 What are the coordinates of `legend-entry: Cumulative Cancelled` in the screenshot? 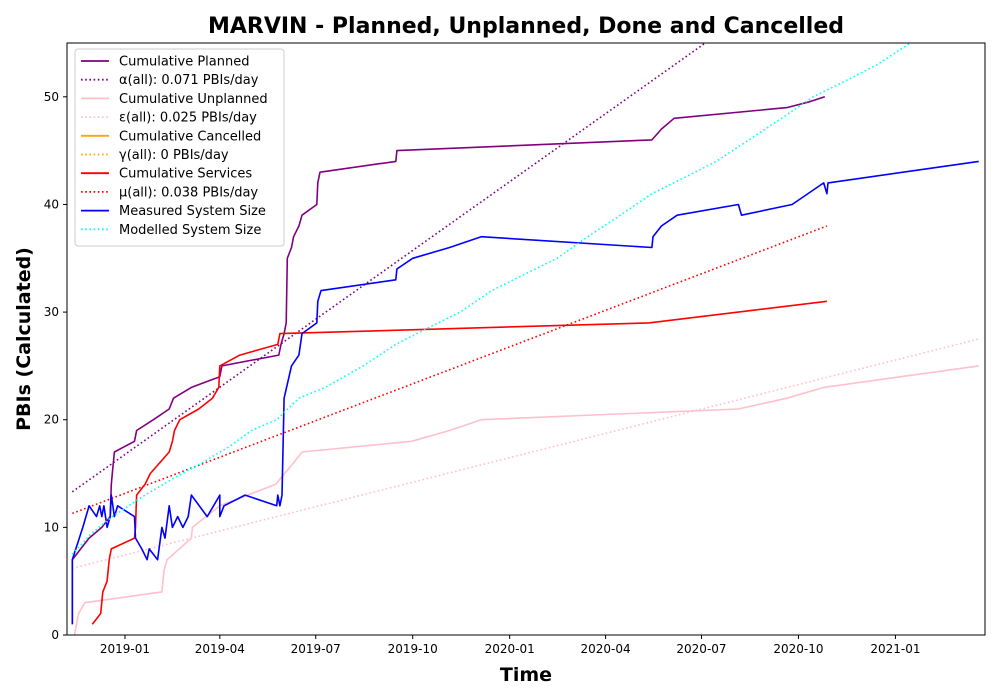 It's located at (190, 136).